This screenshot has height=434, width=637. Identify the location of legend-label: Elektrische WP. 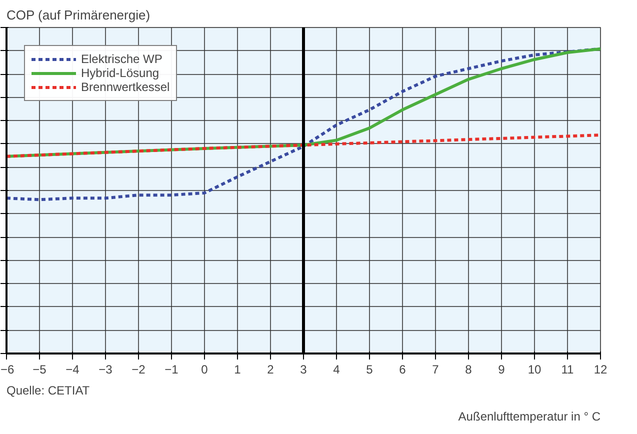
(121, 59).